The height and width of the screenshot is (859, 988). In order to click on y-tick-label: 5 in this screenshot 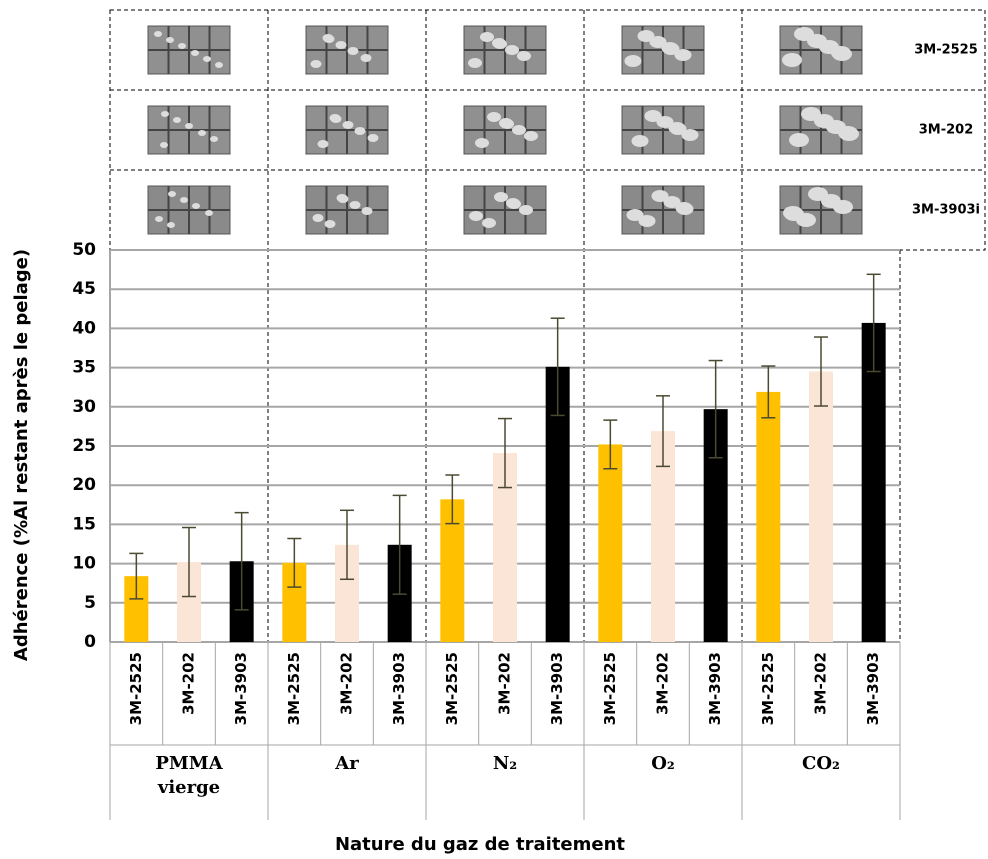, I will do `click(90, 603)`.